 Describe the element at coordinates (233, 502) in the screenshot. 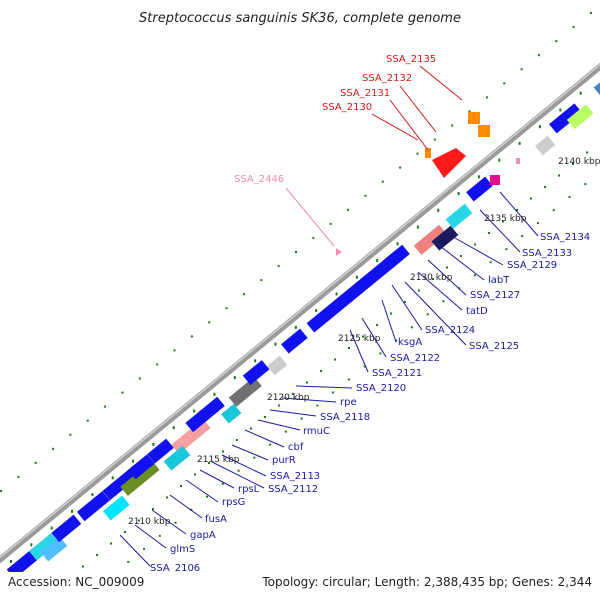

I see `gene-label: rpsG` at that location.